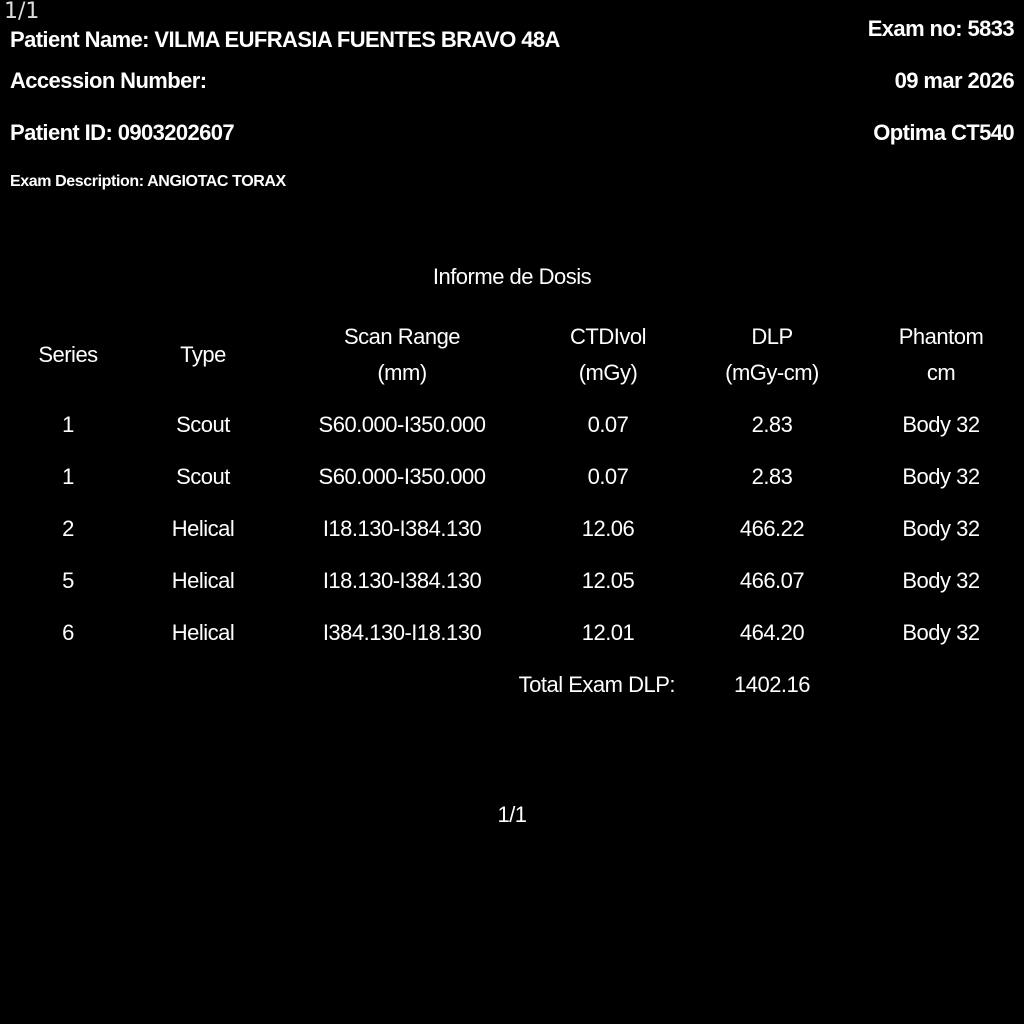 This screenshot has width=1024, height=1024. What do you see at coordinates (954, 80) in the screenshot?
I see `exam-date: 09 mar 2026` at bounding box center [954, 80].